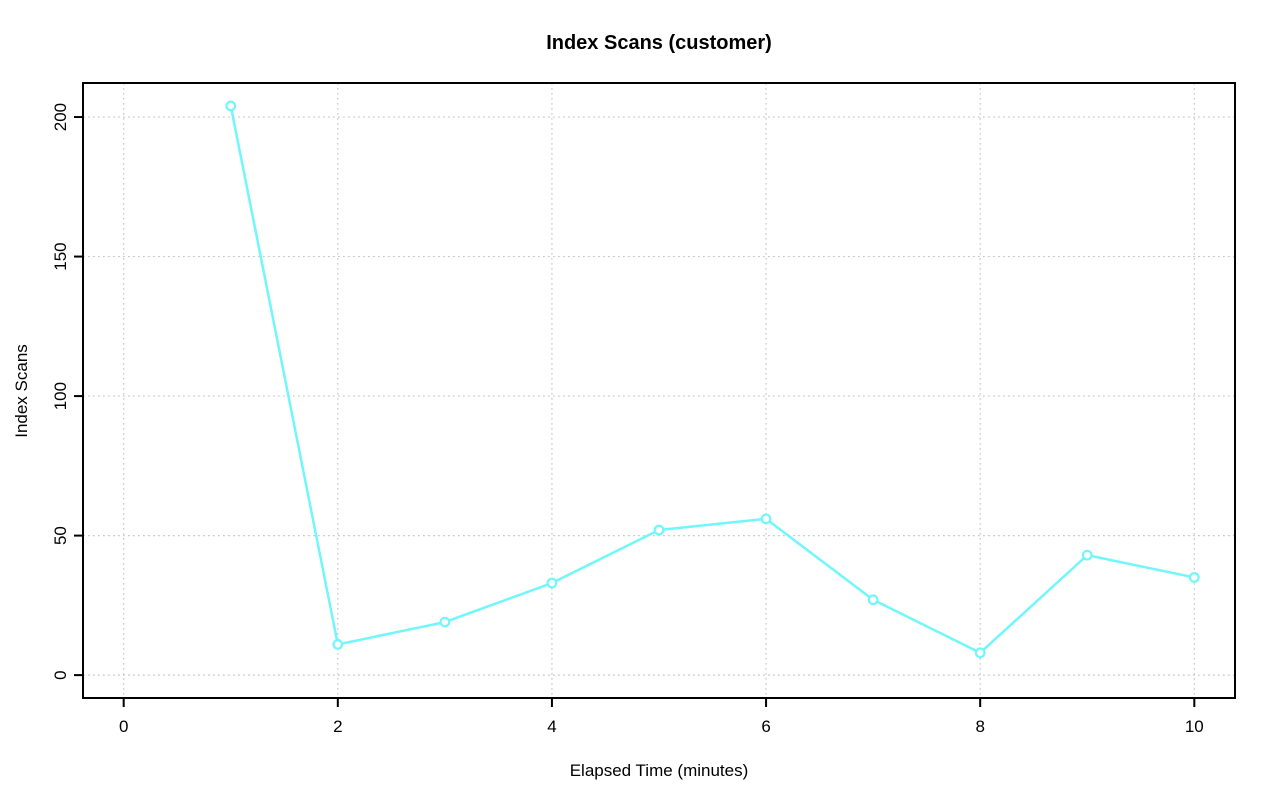  Describe the element at coordinates (60, 256) in the screenshot. I see `y-tick-label: 150` at that location.